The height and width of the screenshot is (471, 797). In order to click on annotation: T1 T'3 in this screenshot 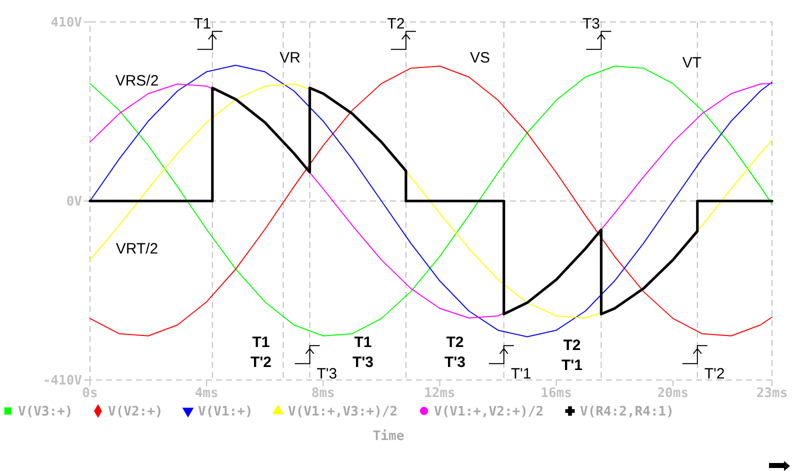, I will do `click(363, 352)`.